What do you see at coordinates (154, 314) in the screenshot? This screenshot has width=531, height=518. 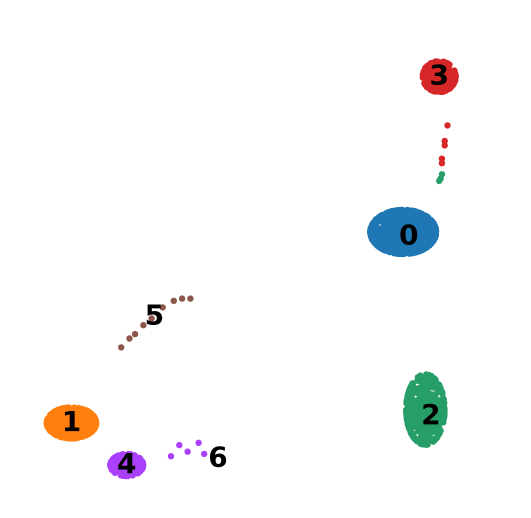 I see `cluster-label-5: 5` at bounding box center [154, 314].